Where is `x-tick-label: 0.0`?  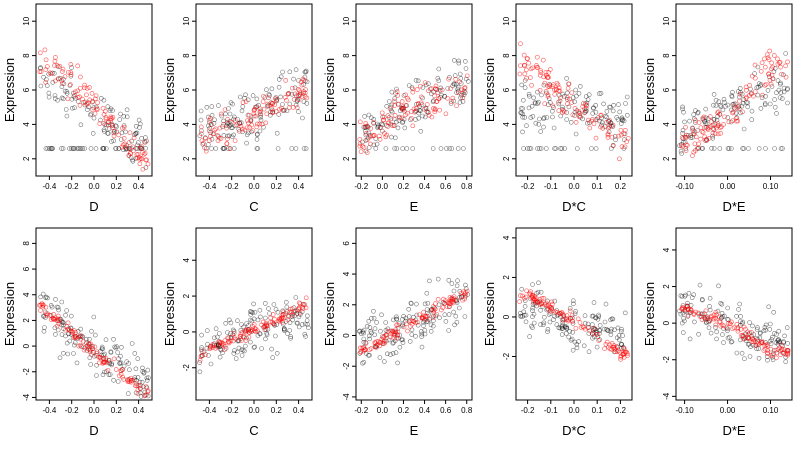 x-tick-label: 0.0 is located at coordinates (94, 186).